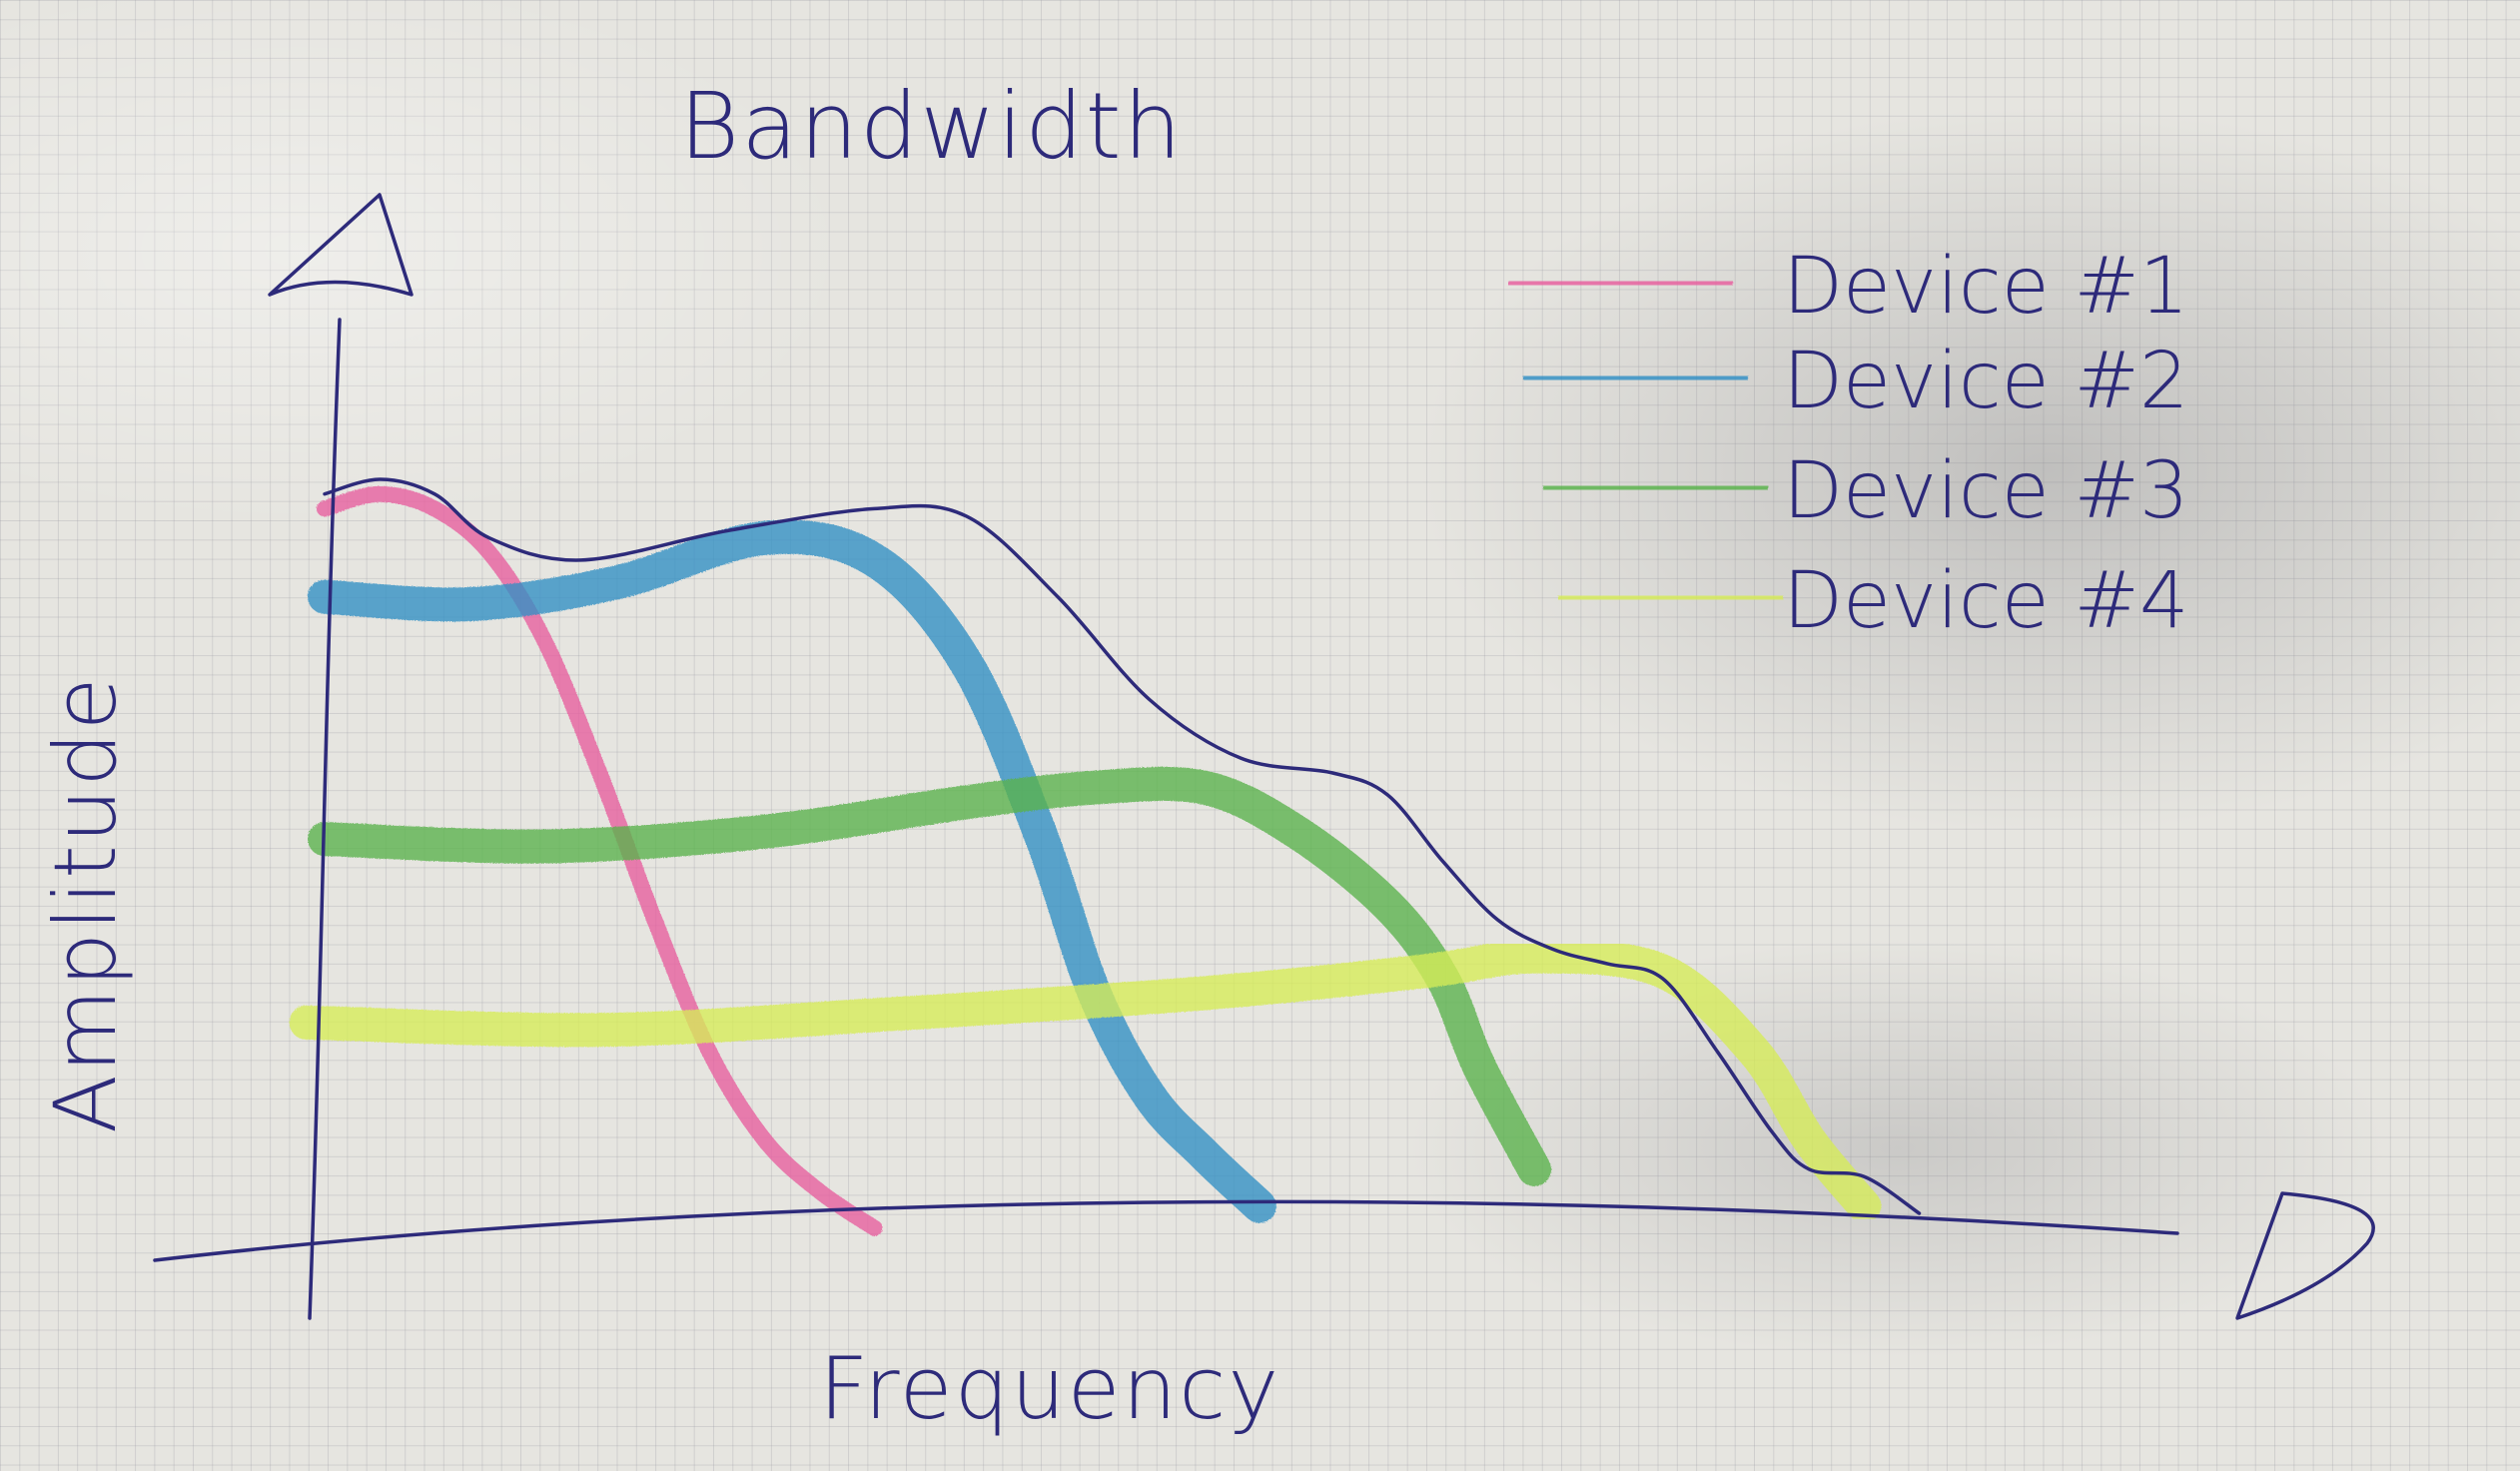 Image resolution: width=2520 pixels, height=1471 pixels. I want to click on chart-title: Bandwidth, so click(931, 126).